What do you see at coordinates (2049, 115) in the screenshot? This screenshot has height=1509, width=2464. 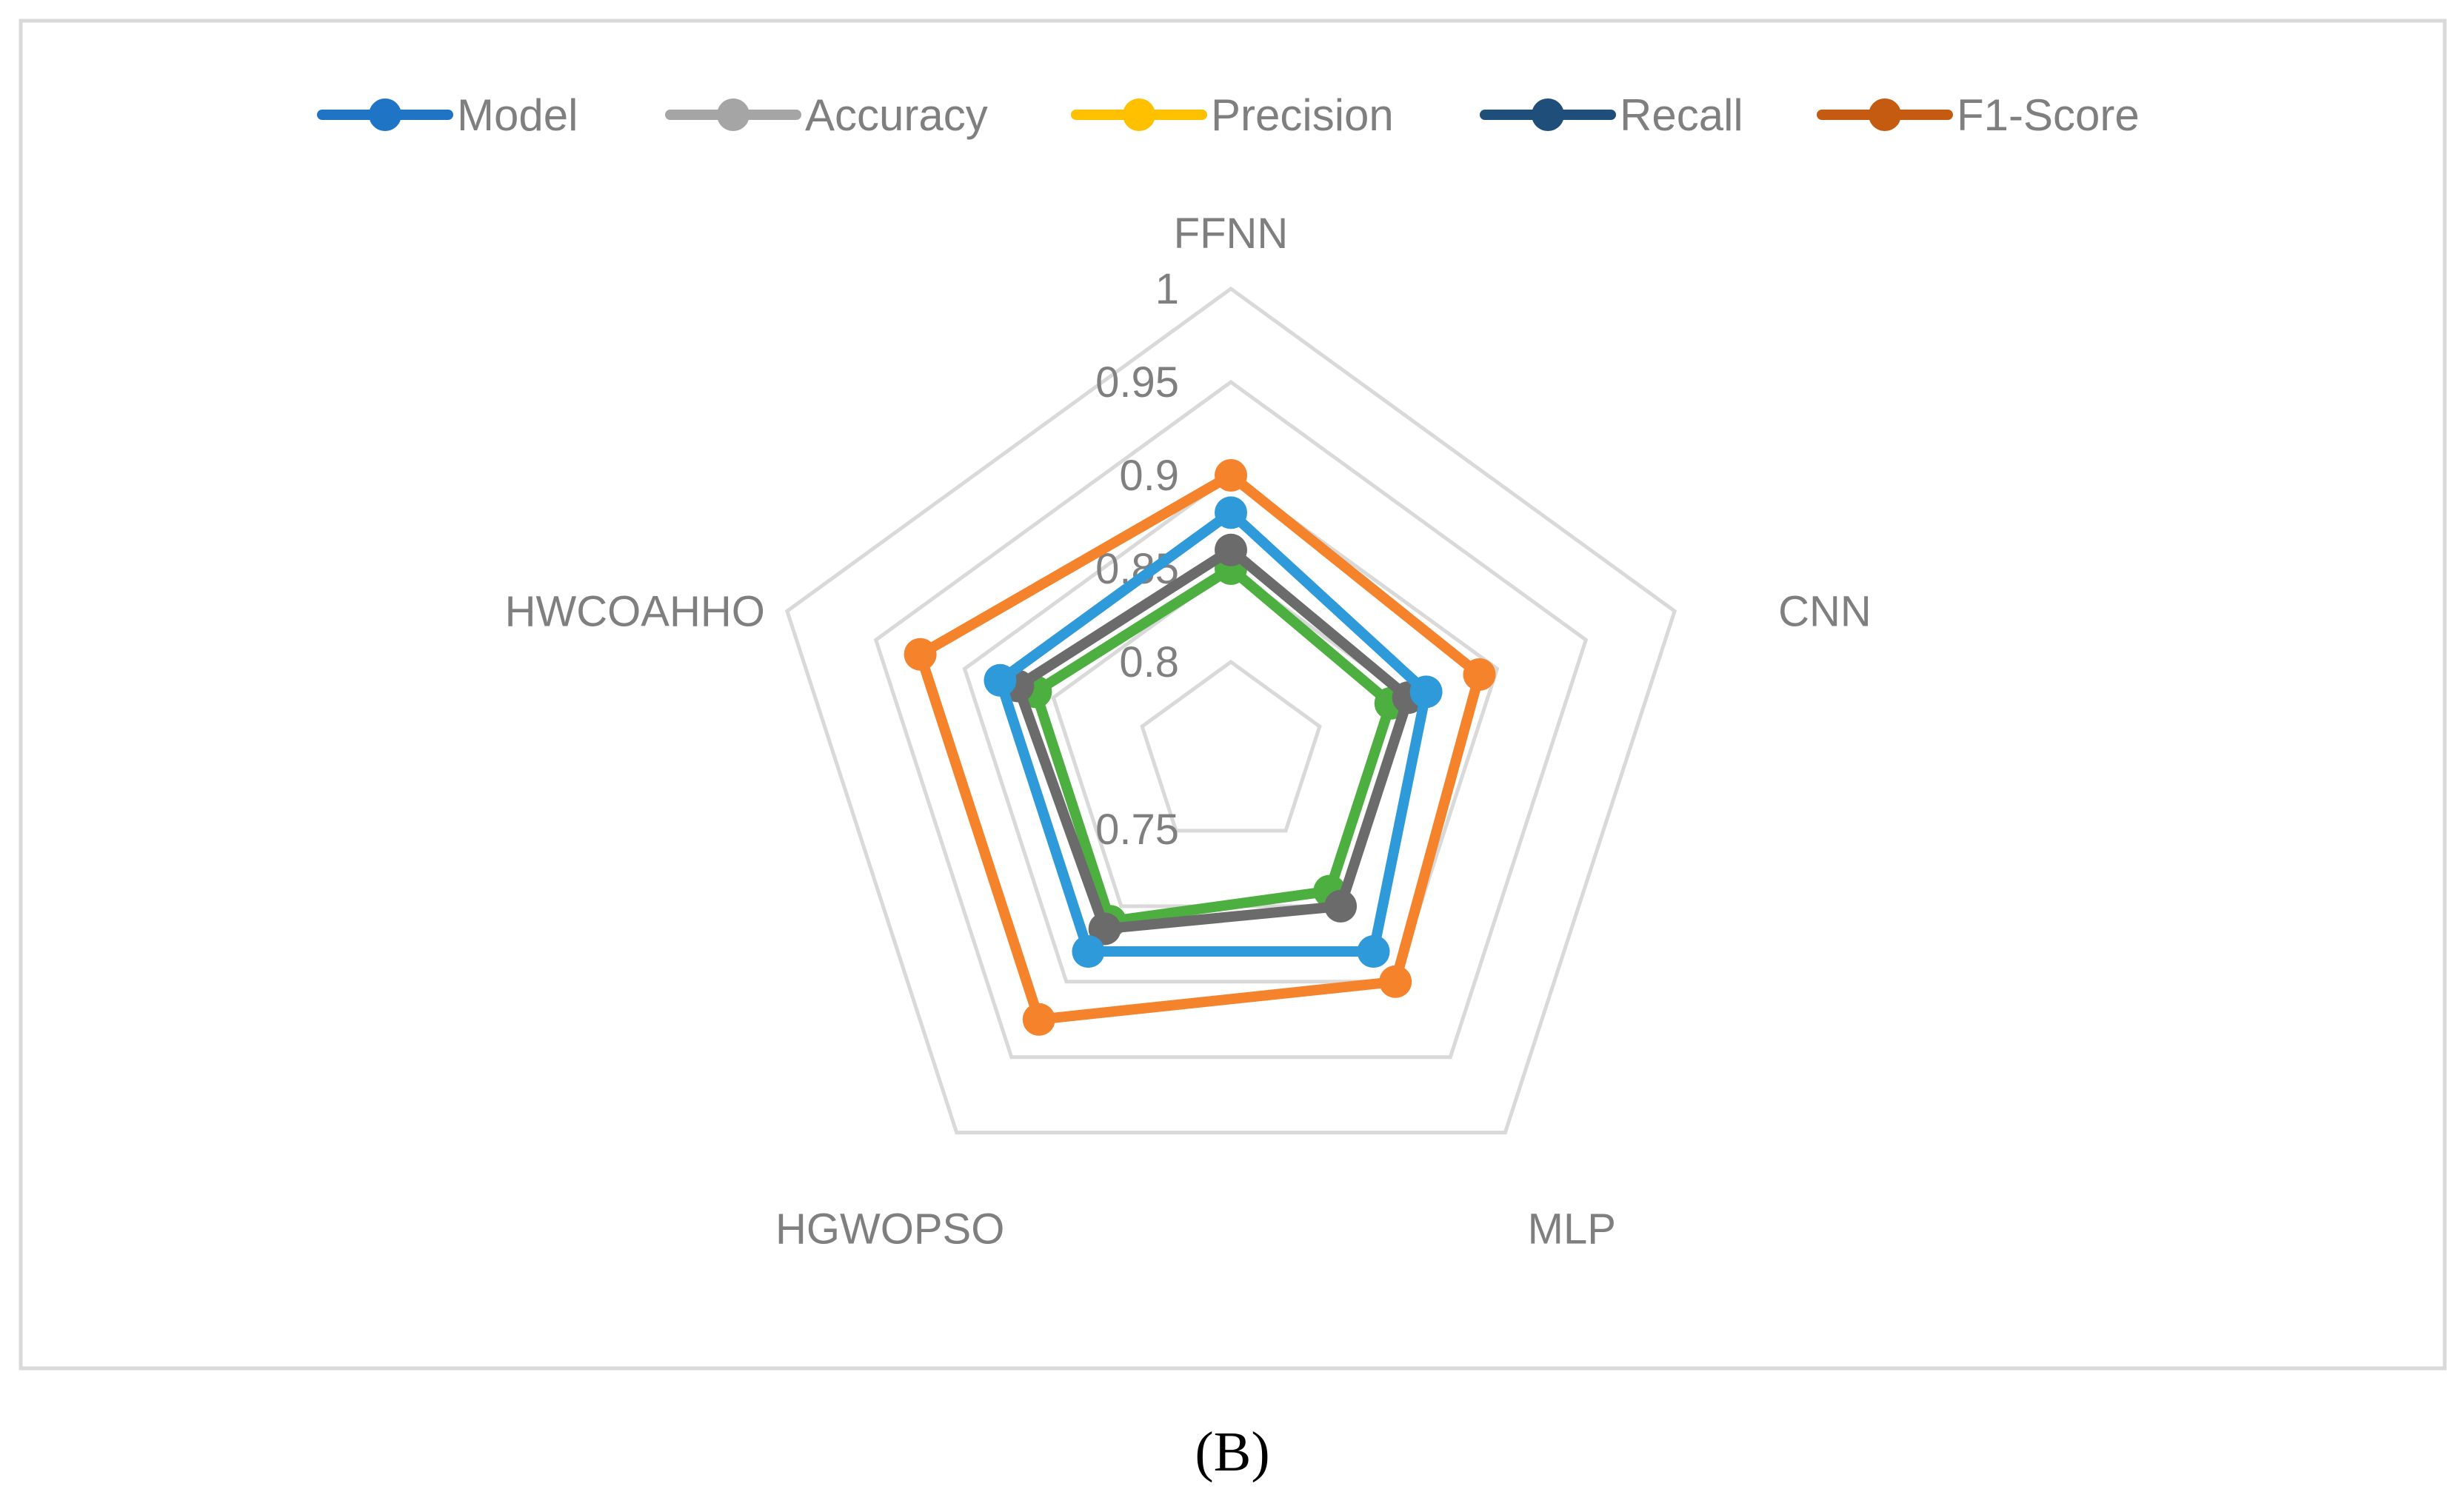 I see `legend-label: F1-Score` at bounding box center [2049, 115].